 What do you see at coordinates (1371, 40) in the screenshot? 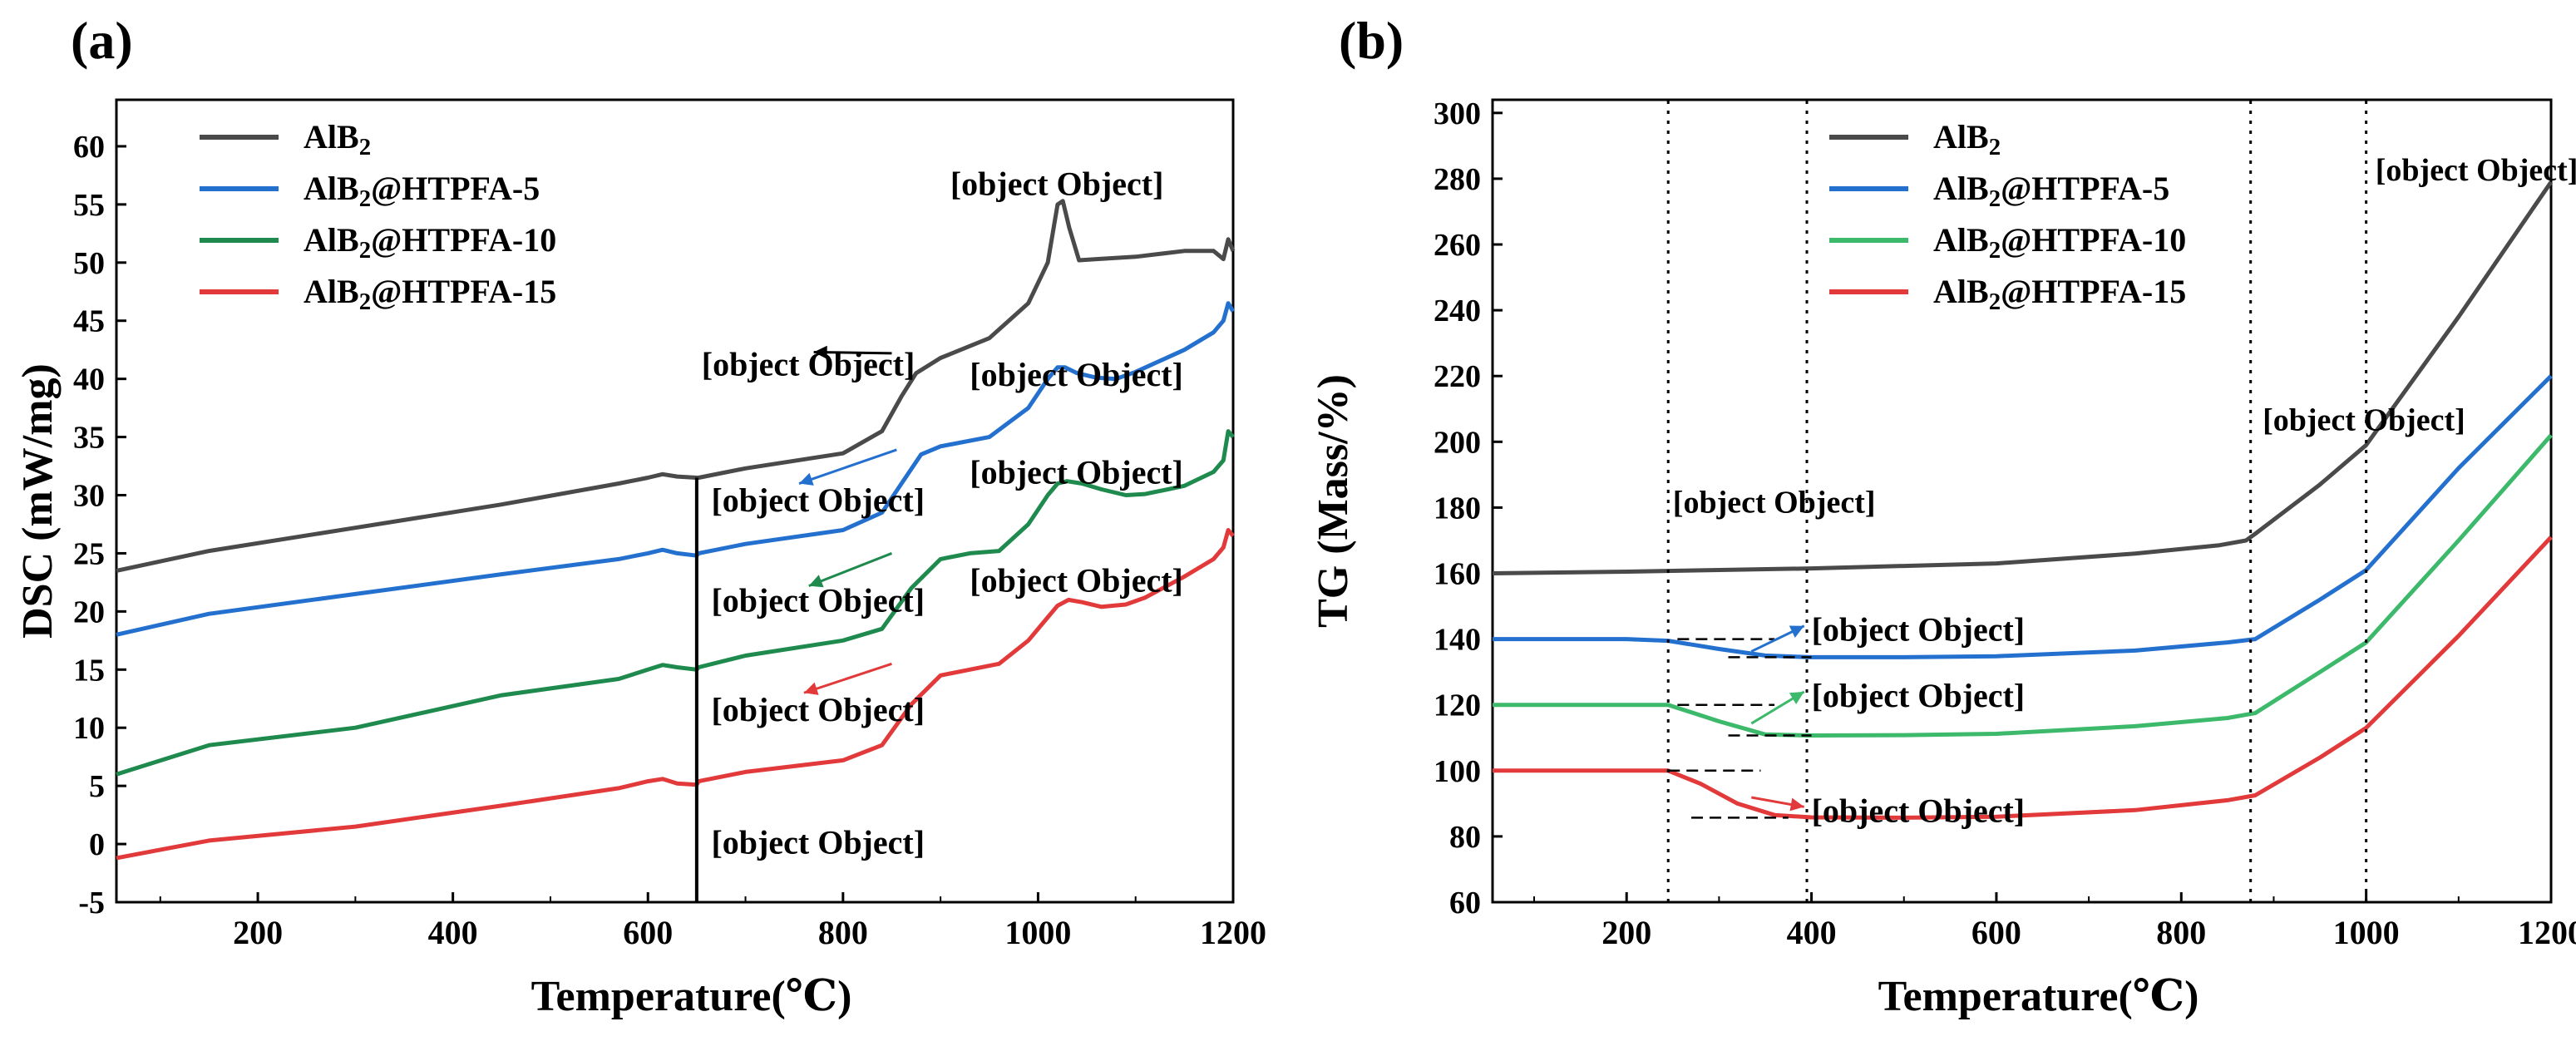
I see `panel-label: (b)` at bounding box center [1371, 40].